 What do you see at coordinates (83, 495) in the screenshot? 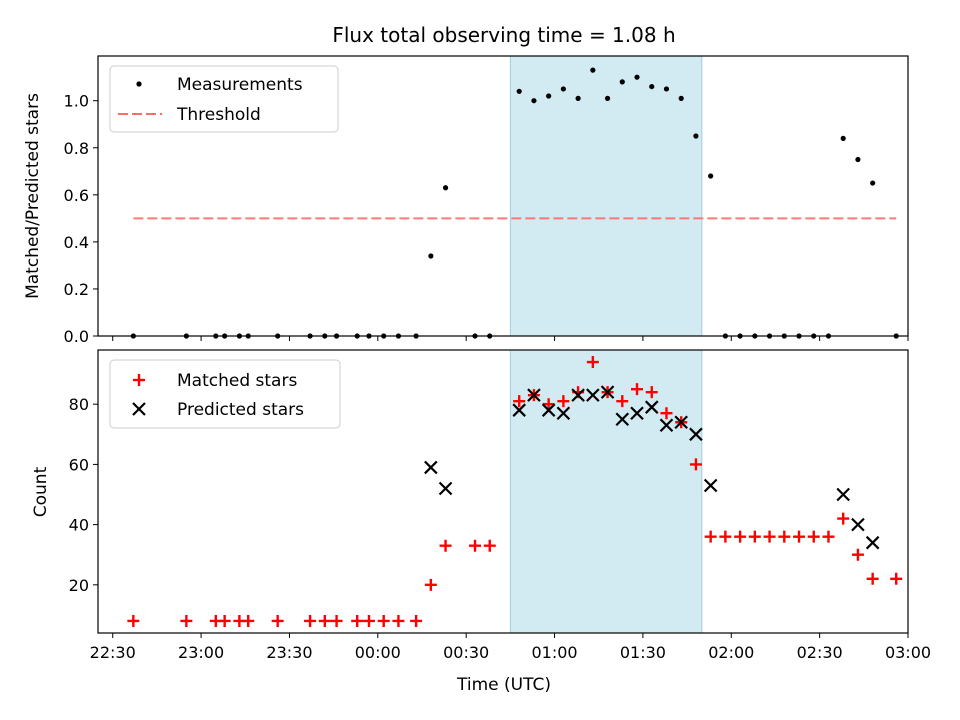
I see `bottom-y-ticks: 20 40 60 80` at bounding box center [83, 495].